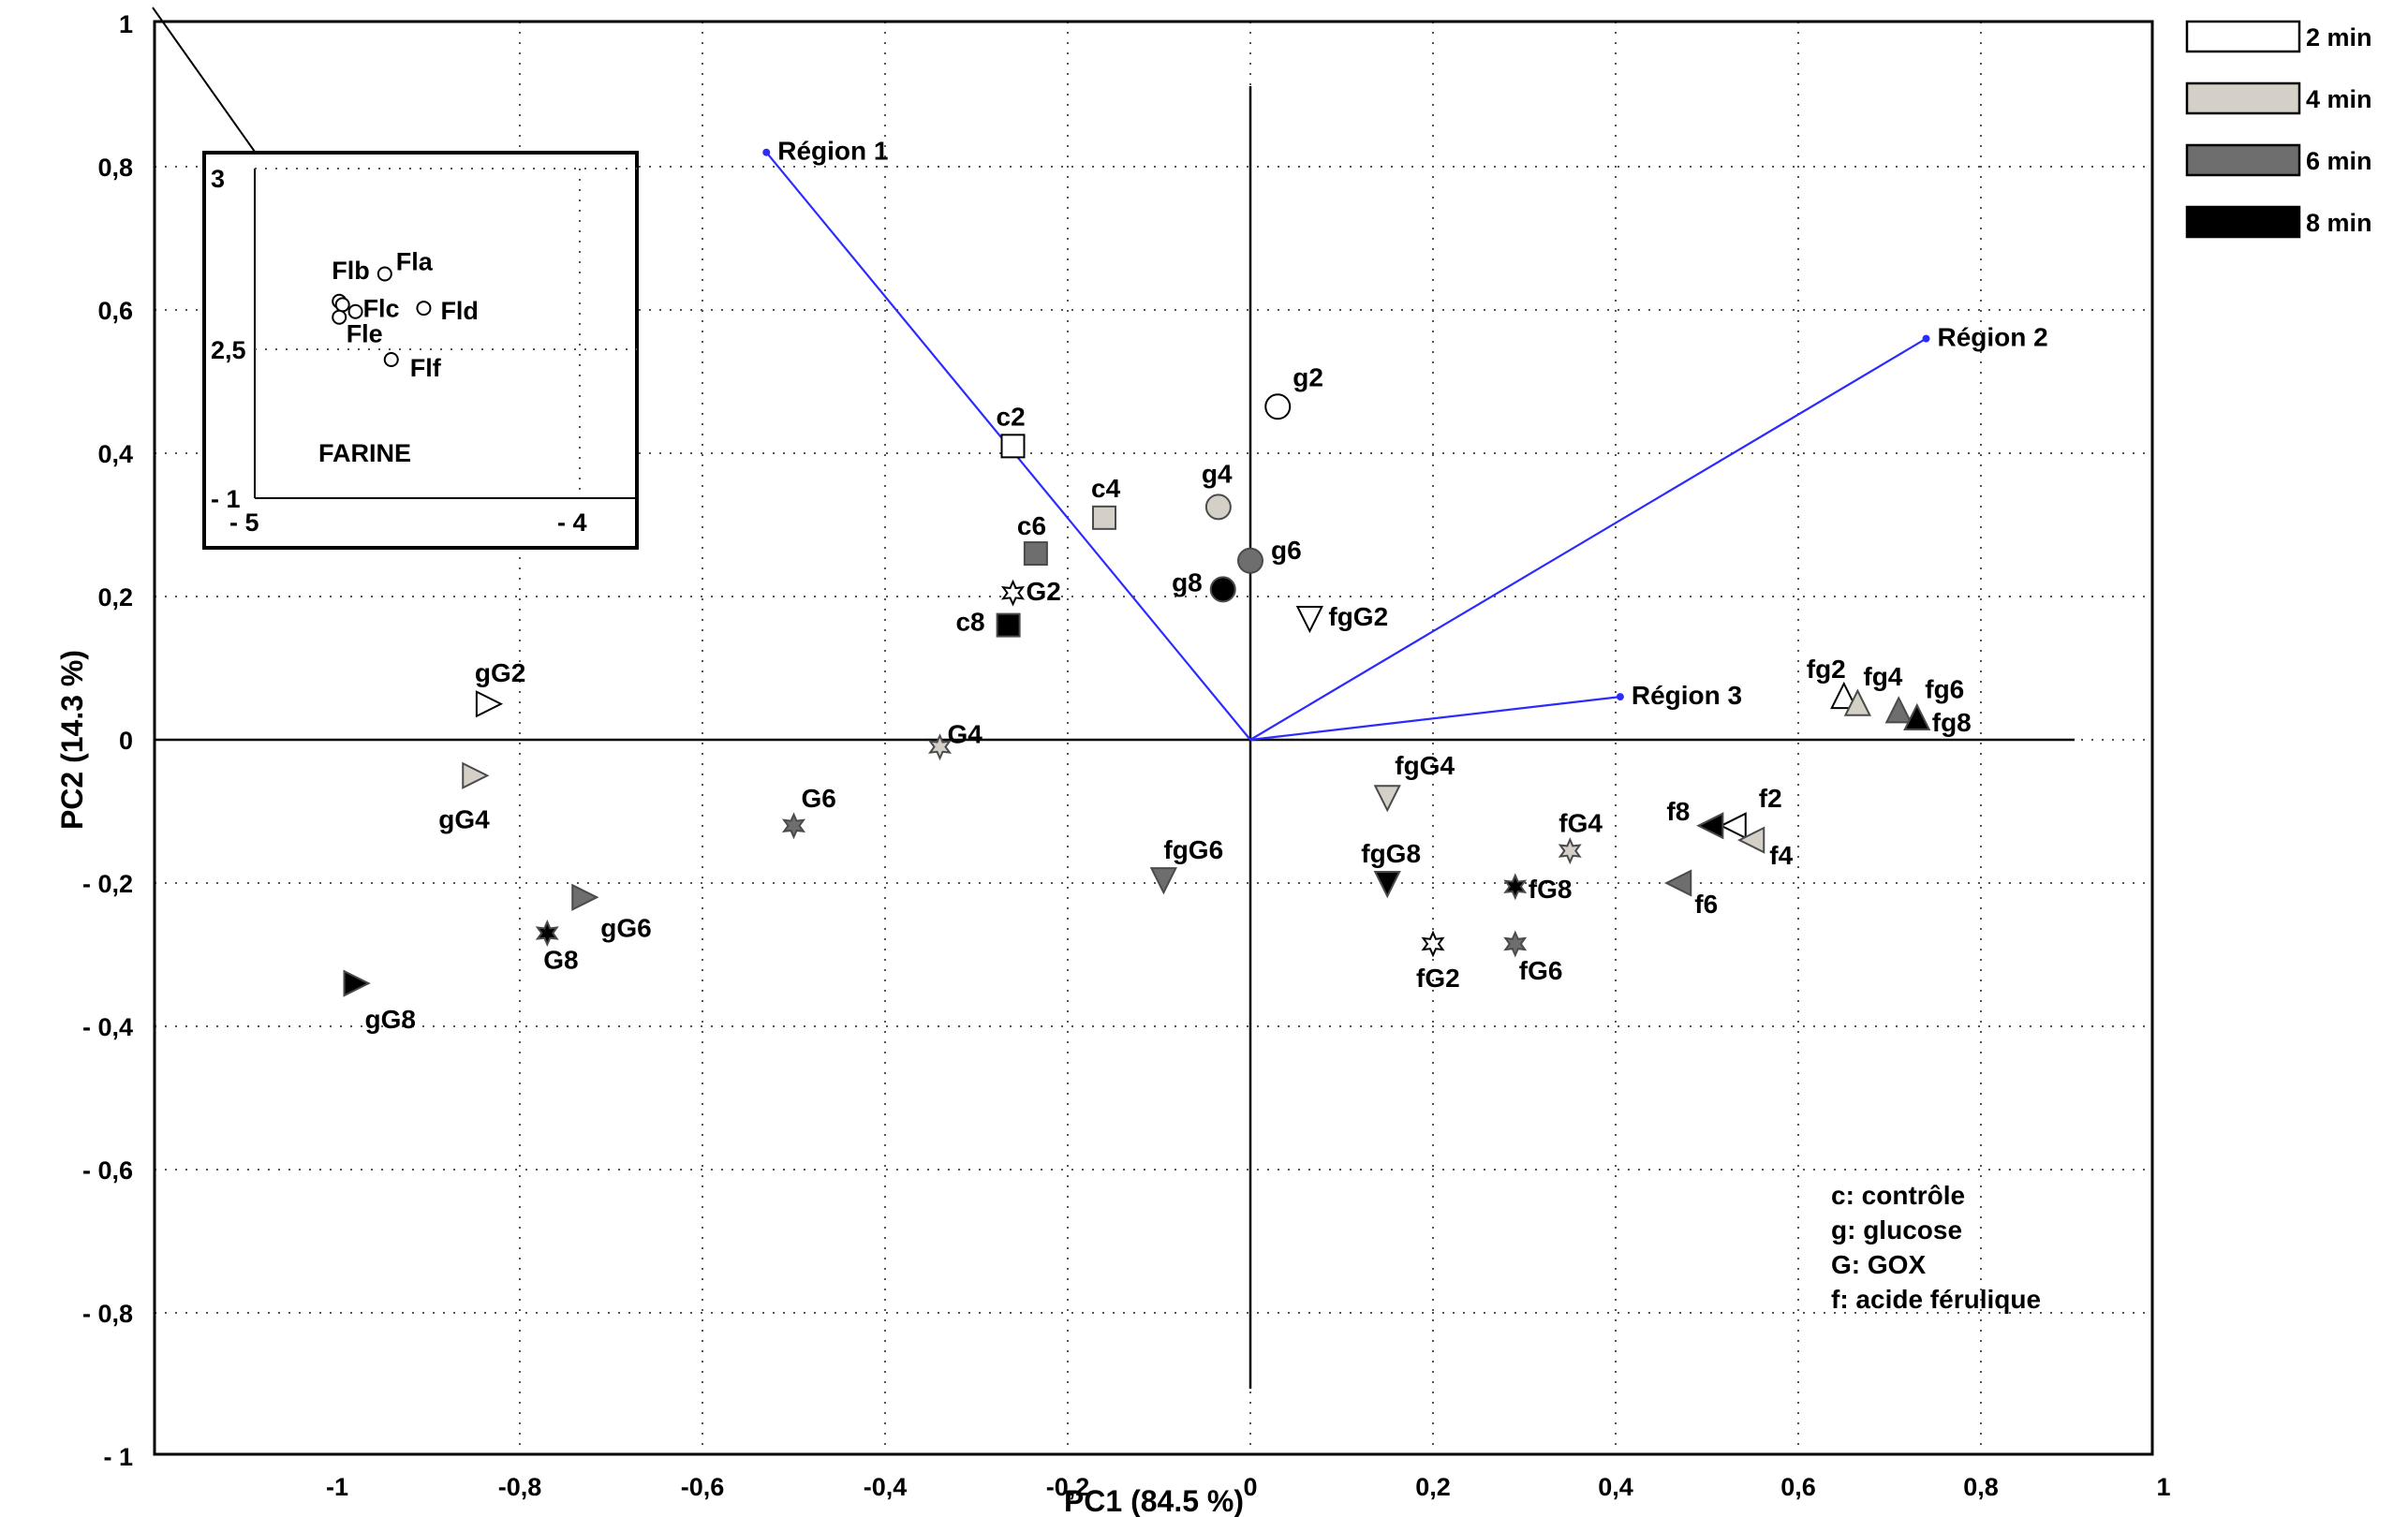 This screenshot has height=1517, width=2408. What do you see at coordinates (1687, 695) in the screenshot?
I see `loading-label: Région 3` at bounding box center [1687, 695].